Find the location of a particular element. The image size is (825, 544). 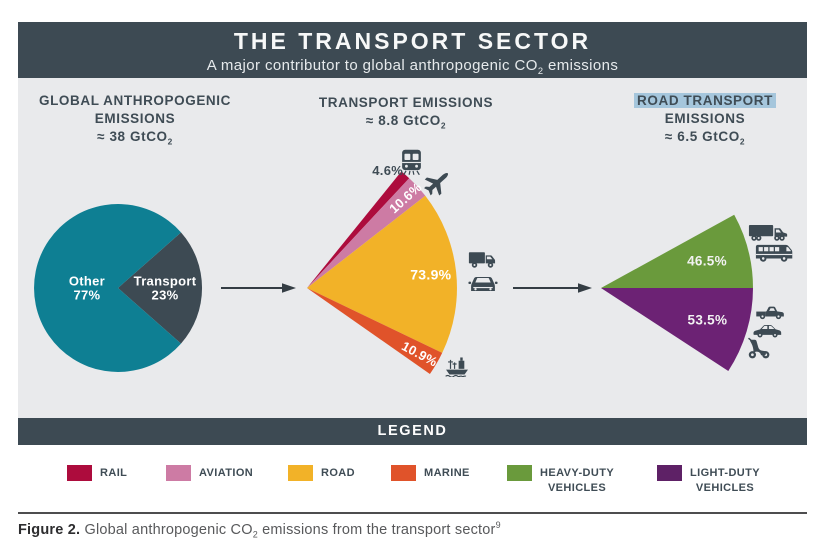

legend-item-light-duty-vehicles: LIGHT-DUTY VEHICLES is located at coordinates (708, 480).